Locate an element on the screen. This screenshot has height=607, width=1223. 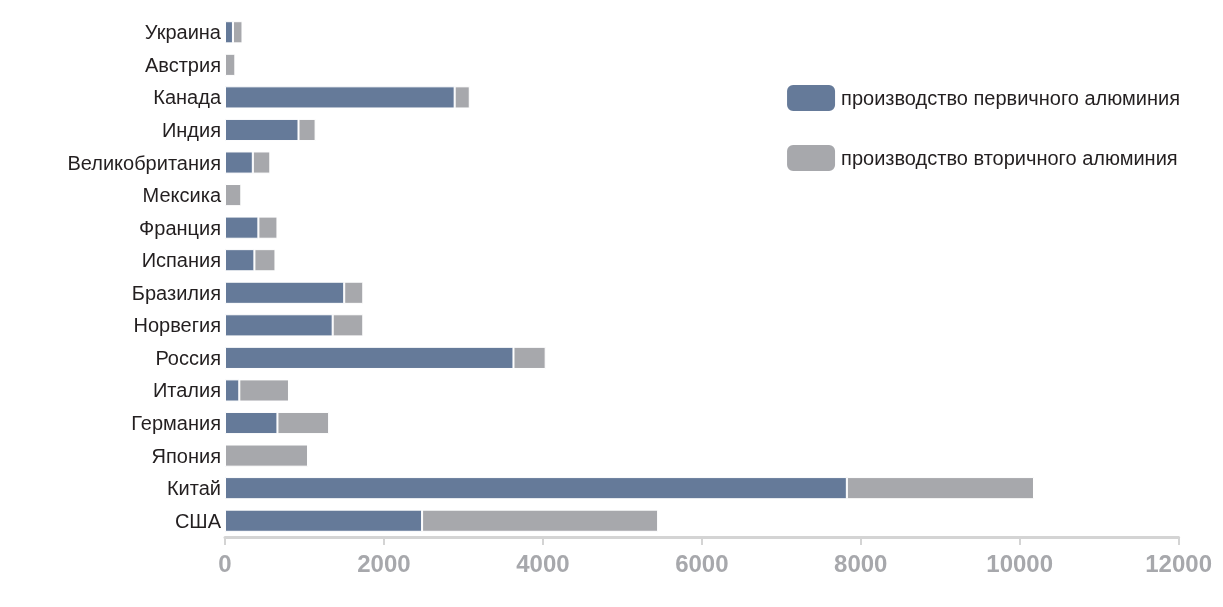
x-tick-label: 4000 is located at coordinates (543, 563).